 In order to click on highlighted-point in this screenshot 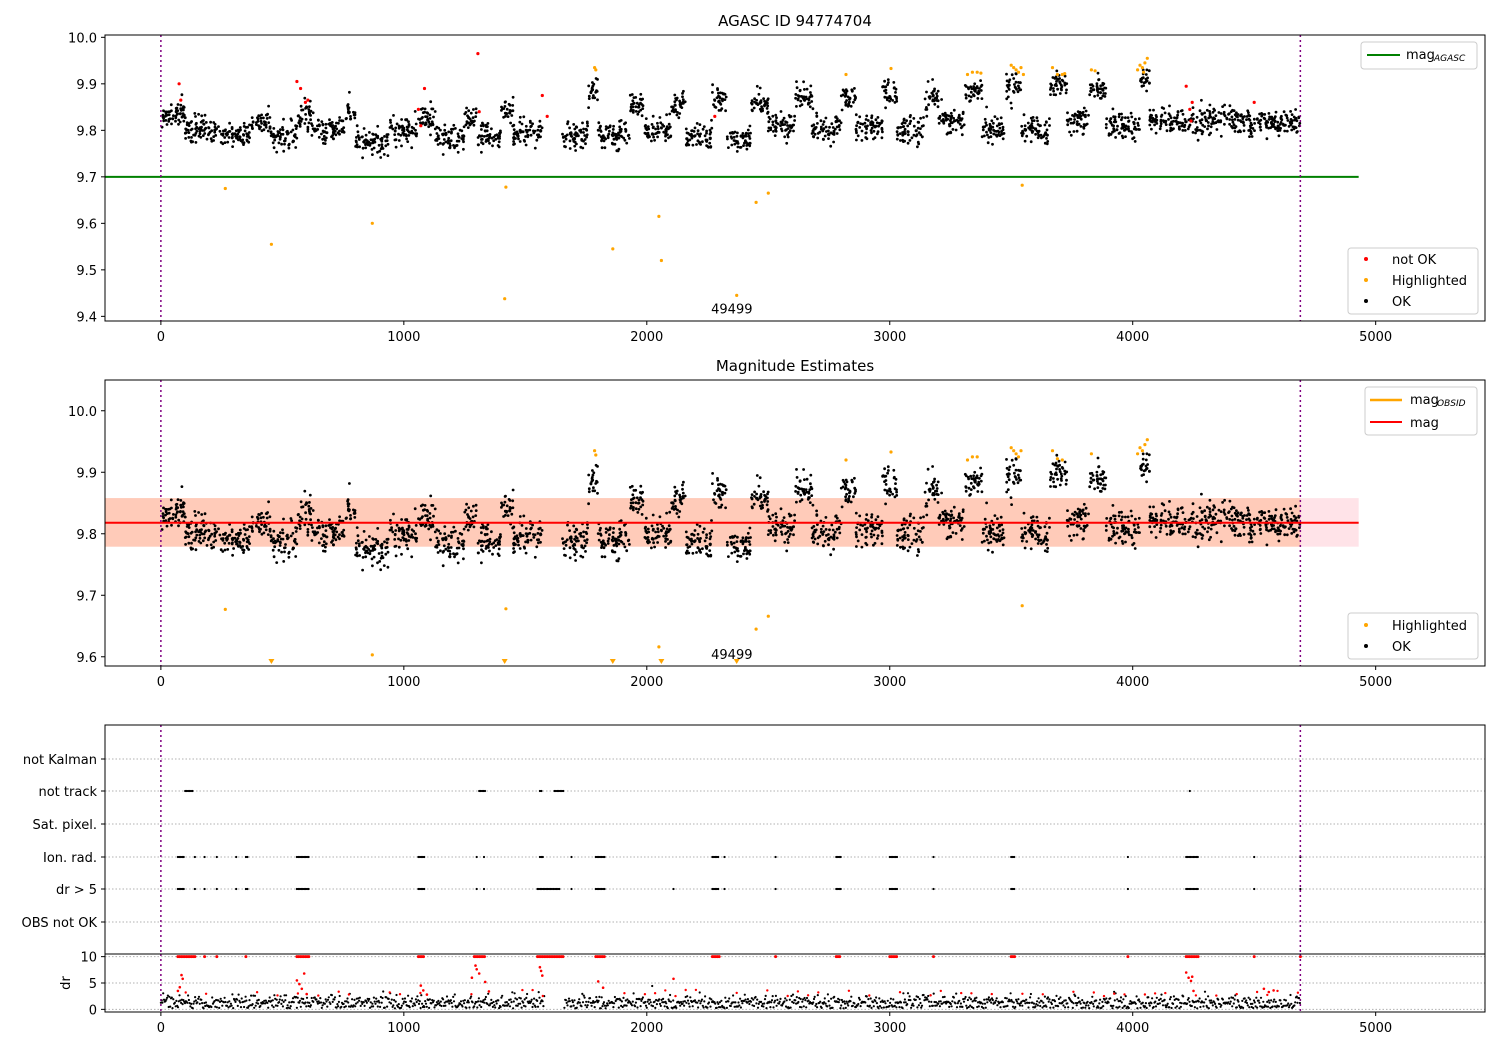, I will do `click(1142, 67)`.